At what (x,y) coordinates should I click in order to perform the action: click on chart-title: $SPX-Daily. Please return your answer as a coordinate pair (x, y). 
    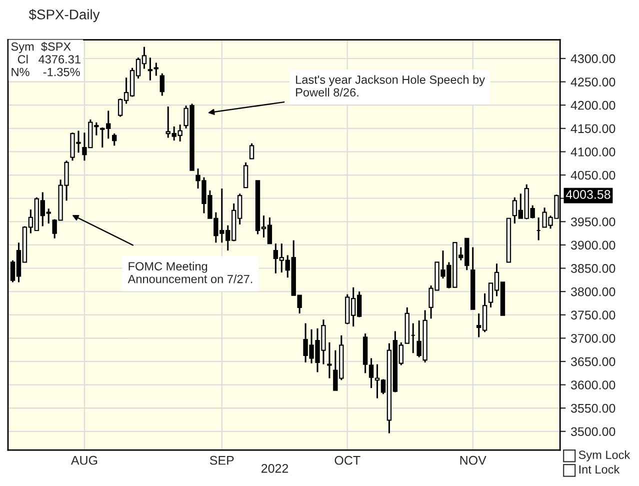
    Looking at the image, I should click on (64, 15).